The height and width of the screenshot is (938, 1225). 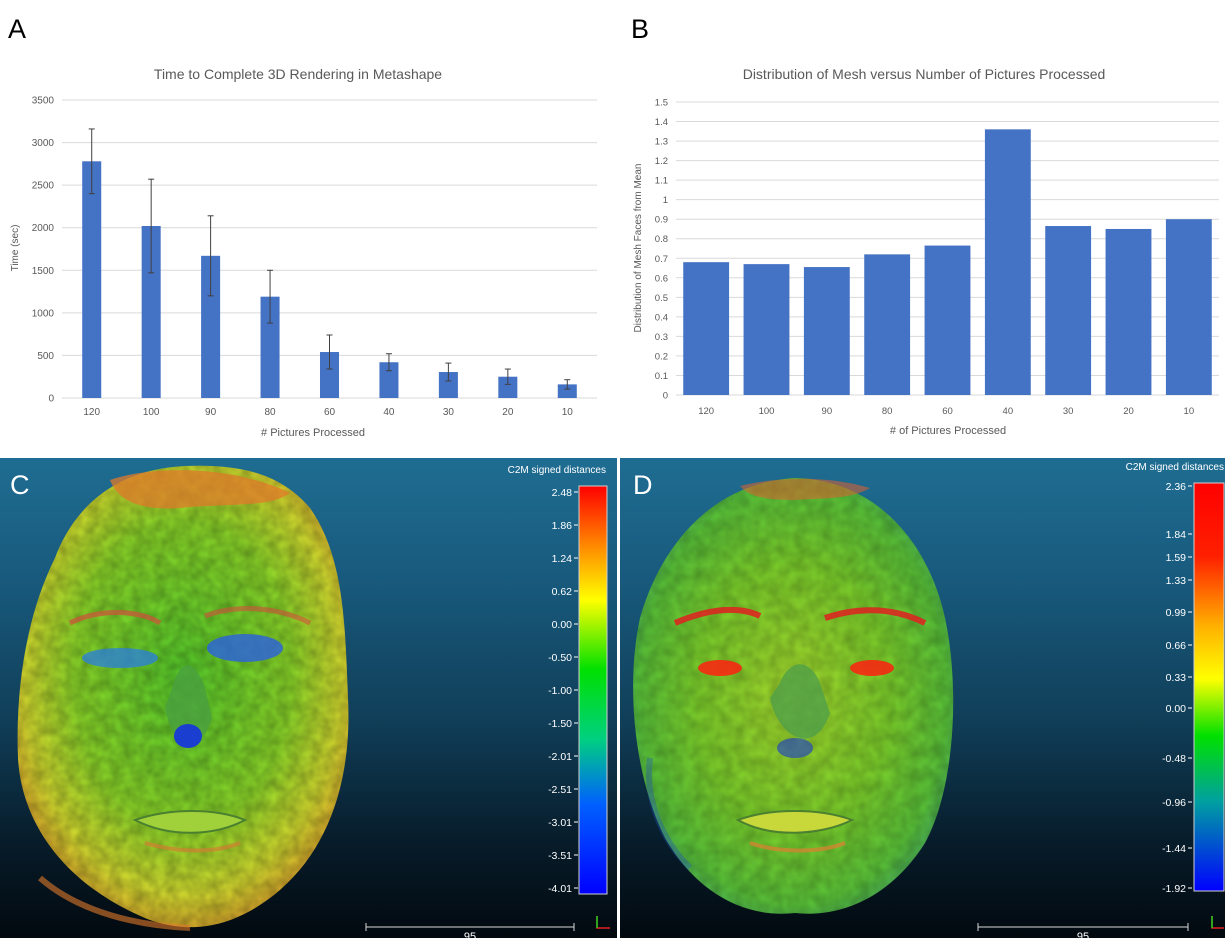 What do you see at coordinates (661, 122) in the screenshot?
I see `y-tick-label: 1.4` at bounding box center [661, 122].